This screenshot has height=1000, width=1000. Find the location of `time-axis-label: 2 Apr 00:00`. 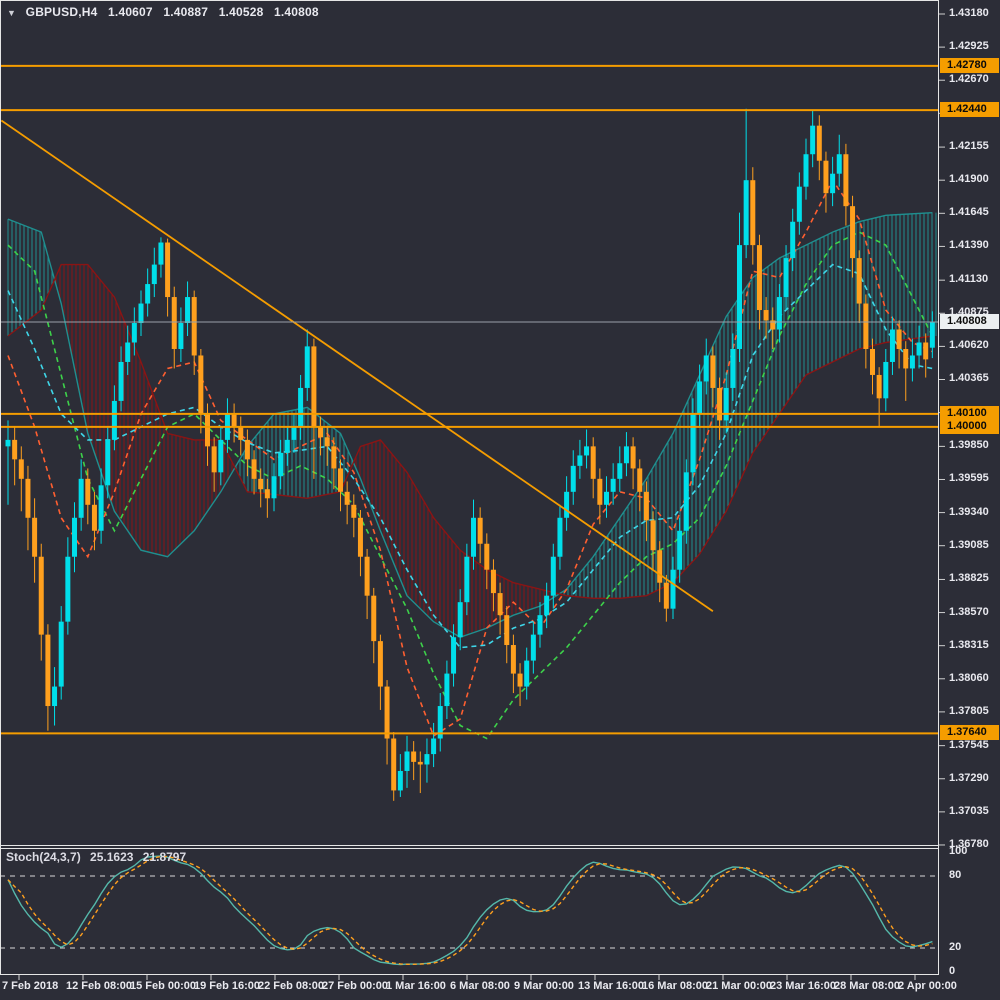

time-axis-label: 2 Apr 00:00 is located at coordinates (927, 986).